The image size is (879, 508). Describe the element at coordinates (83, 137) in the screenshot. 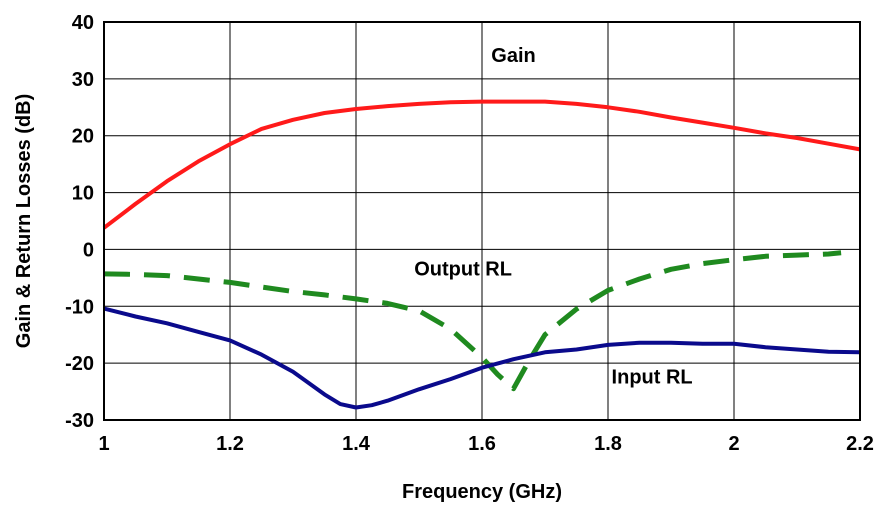

I see `y-tick-label: 20` at that location.